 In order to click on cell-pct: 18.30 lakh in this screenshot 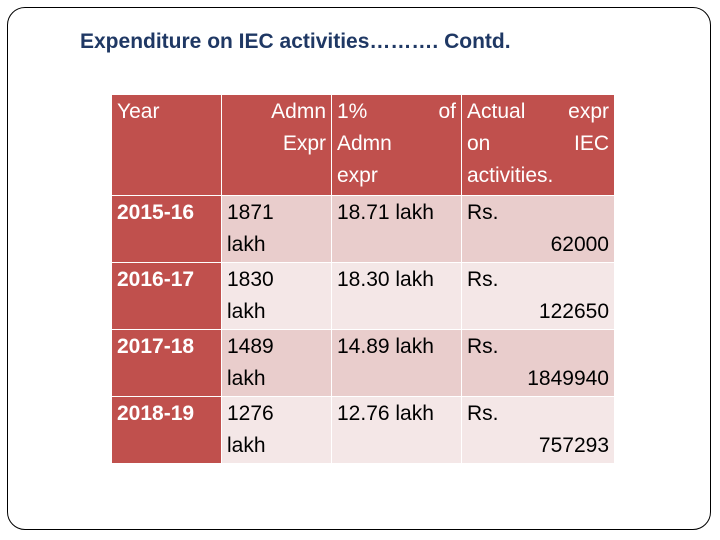, I will do `click(396, 296)`.